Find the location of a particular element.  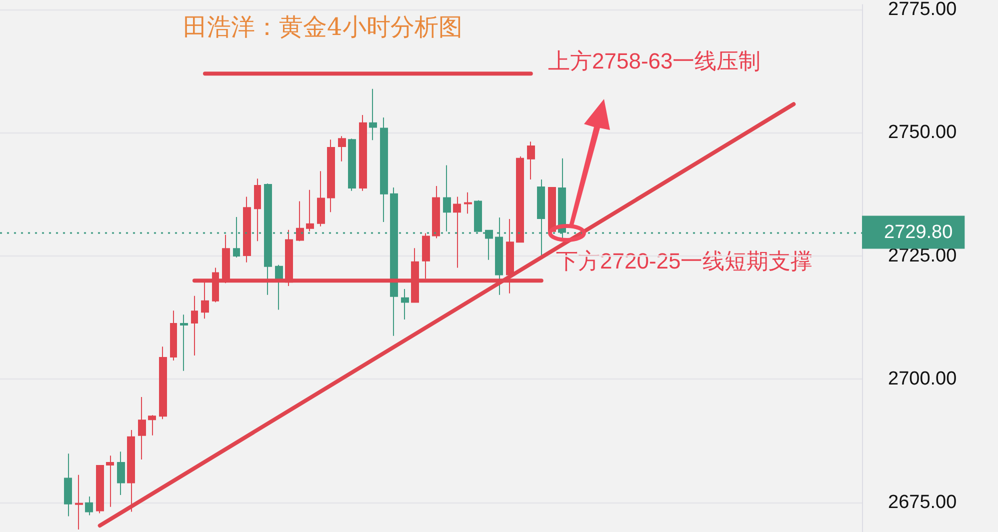

y-tick-label: 2775.00 is located at coordinates (922, 10).